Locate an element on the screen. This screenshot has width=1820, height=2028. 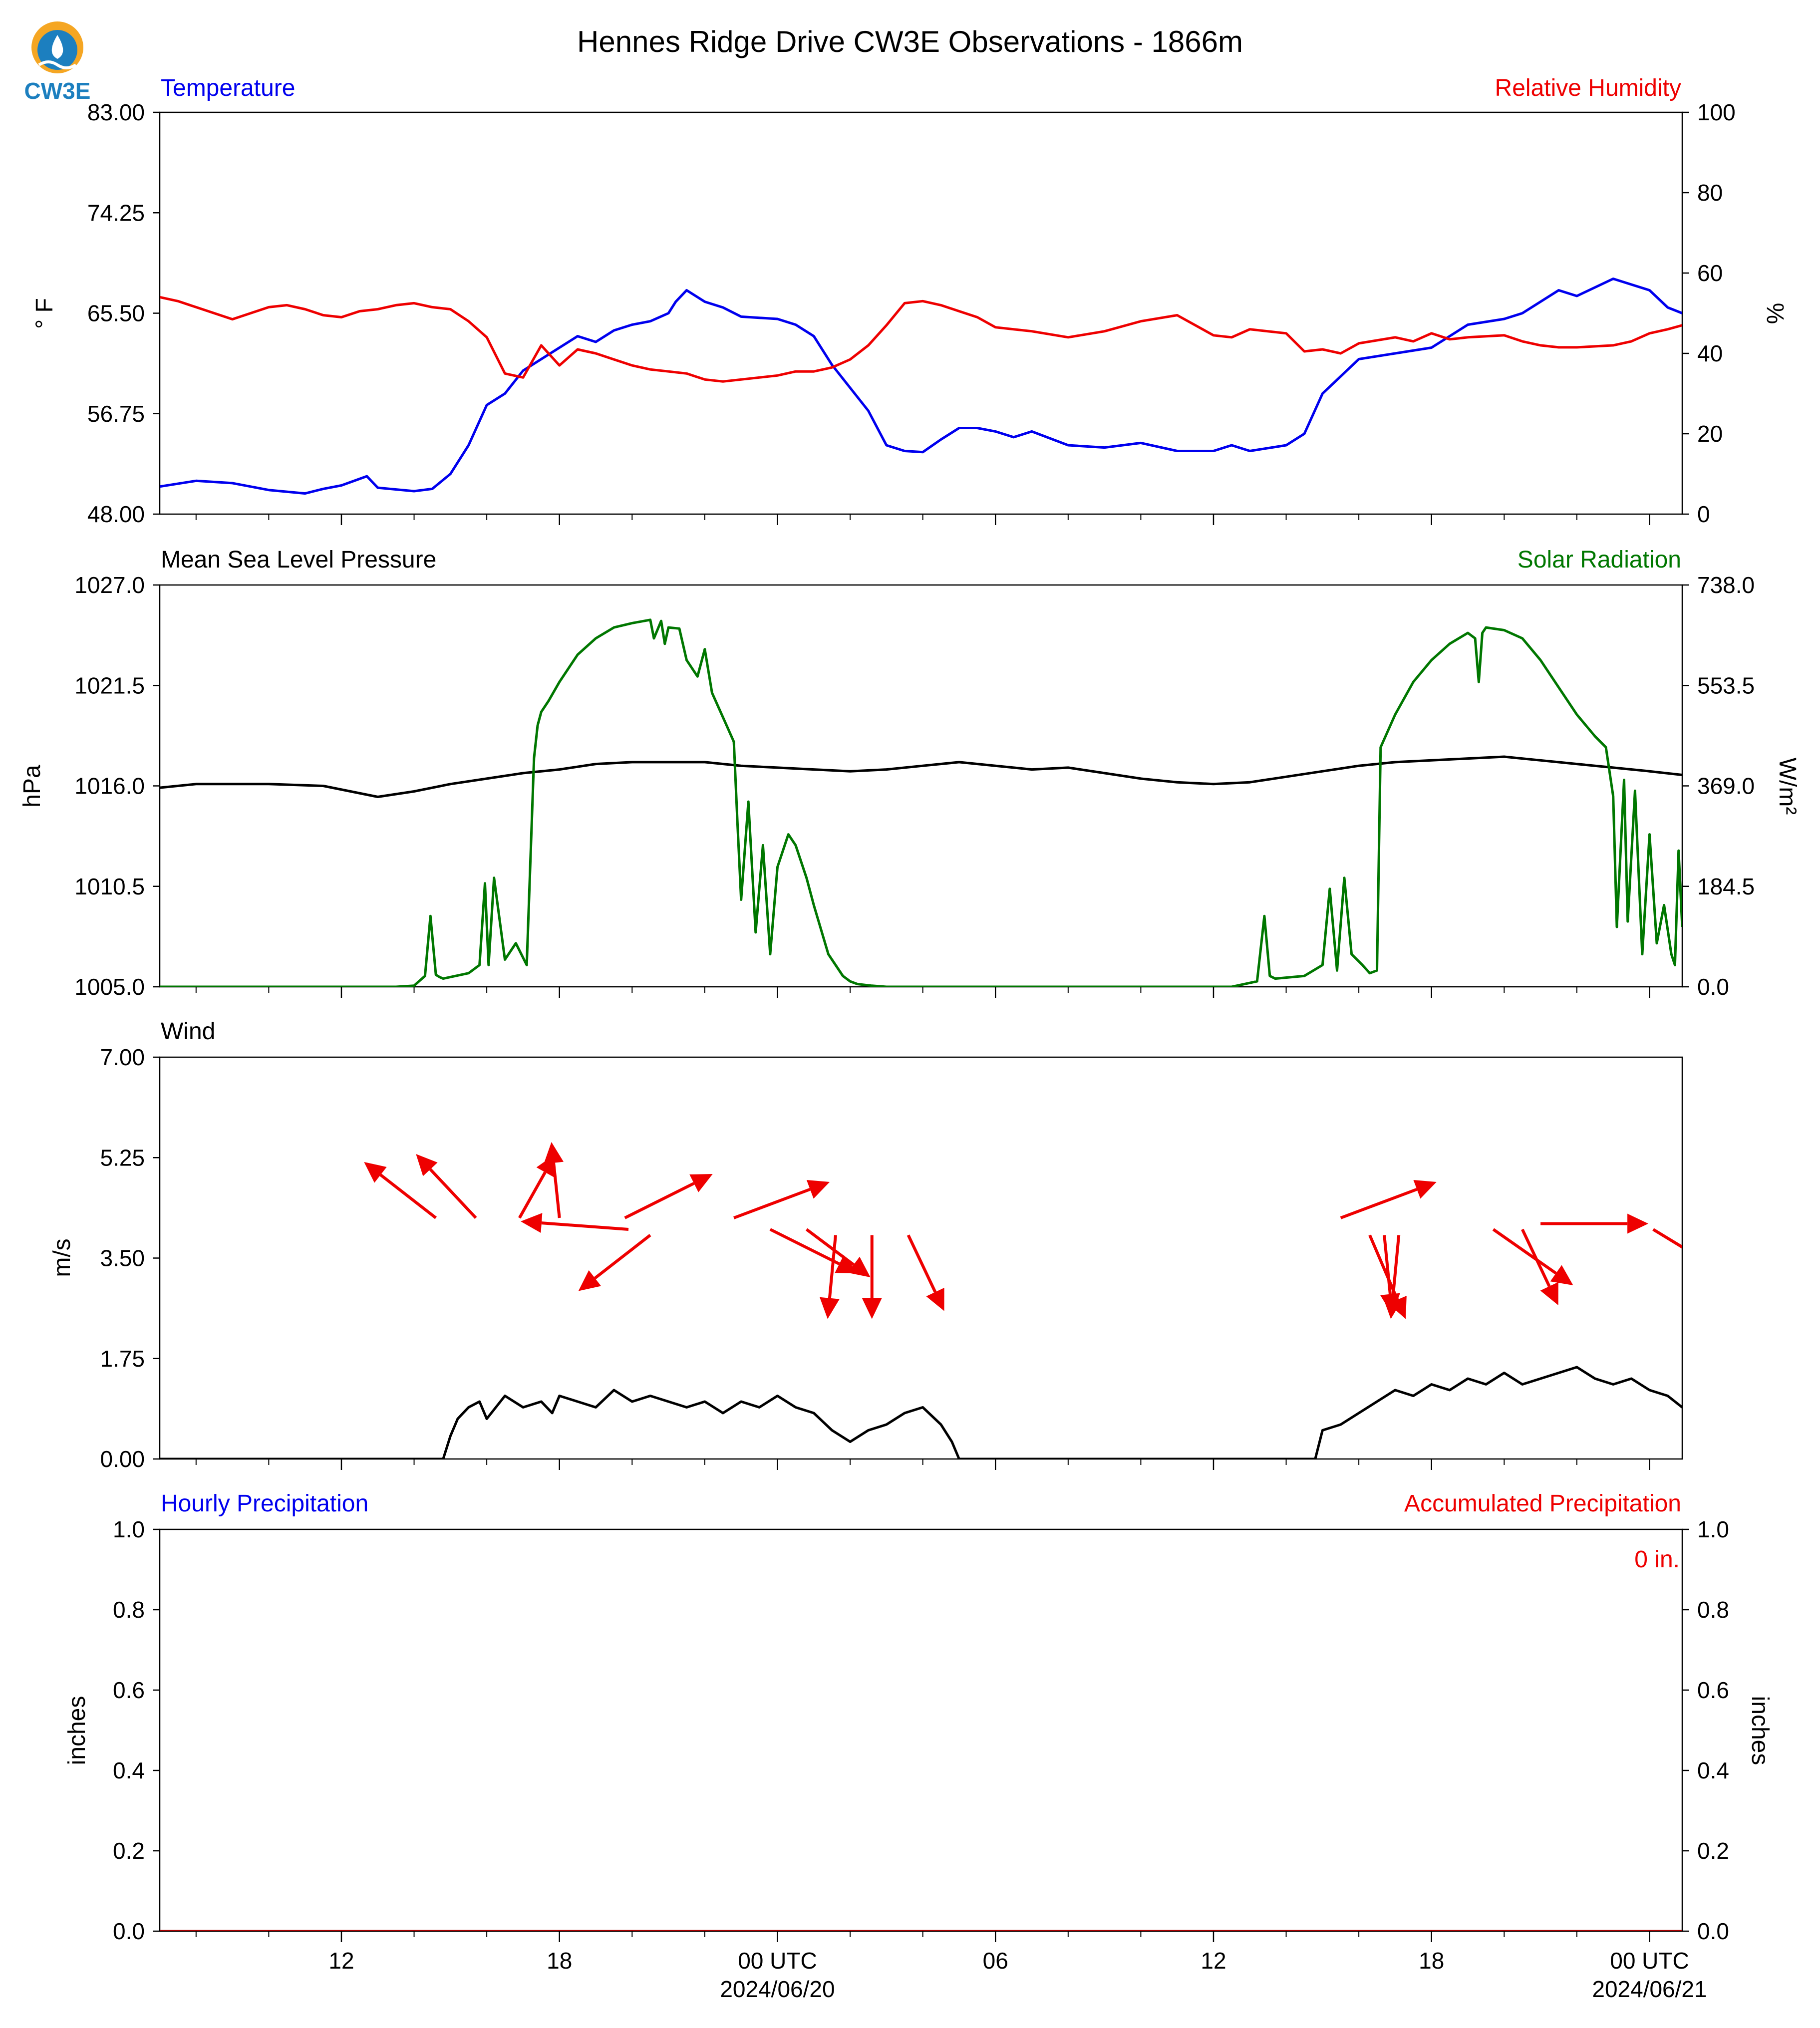
y-tick-label: 1.75 is located at coordinates (122, 1359).